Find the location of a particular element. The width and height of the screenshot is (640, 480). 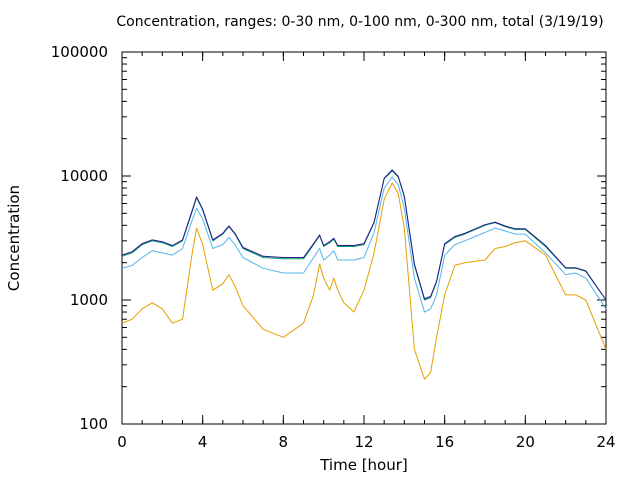

x-axis-label: Time [hour] is located at coordinates (364, 465).